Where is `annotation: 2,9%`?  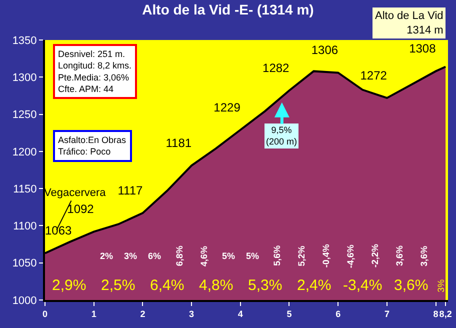
annotation: 2,9% is located at coordinates (69, 285).